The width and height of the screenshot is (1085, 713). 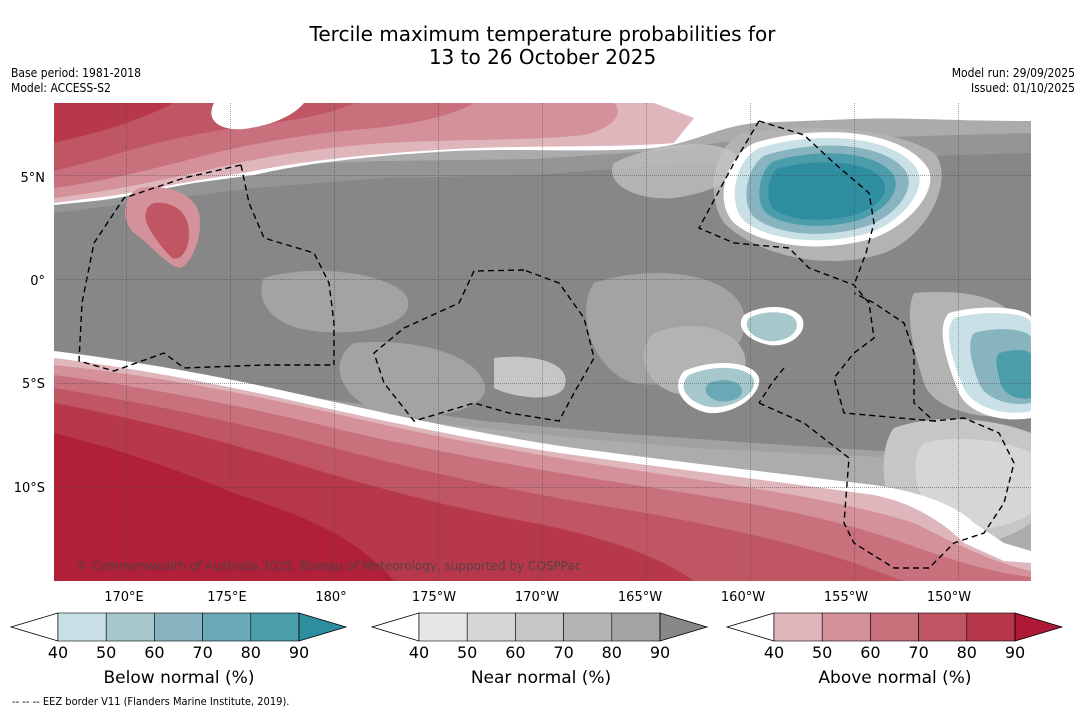 I want to click on model-run: Model run: 29/09/2025, so click(x=1013, y=73).